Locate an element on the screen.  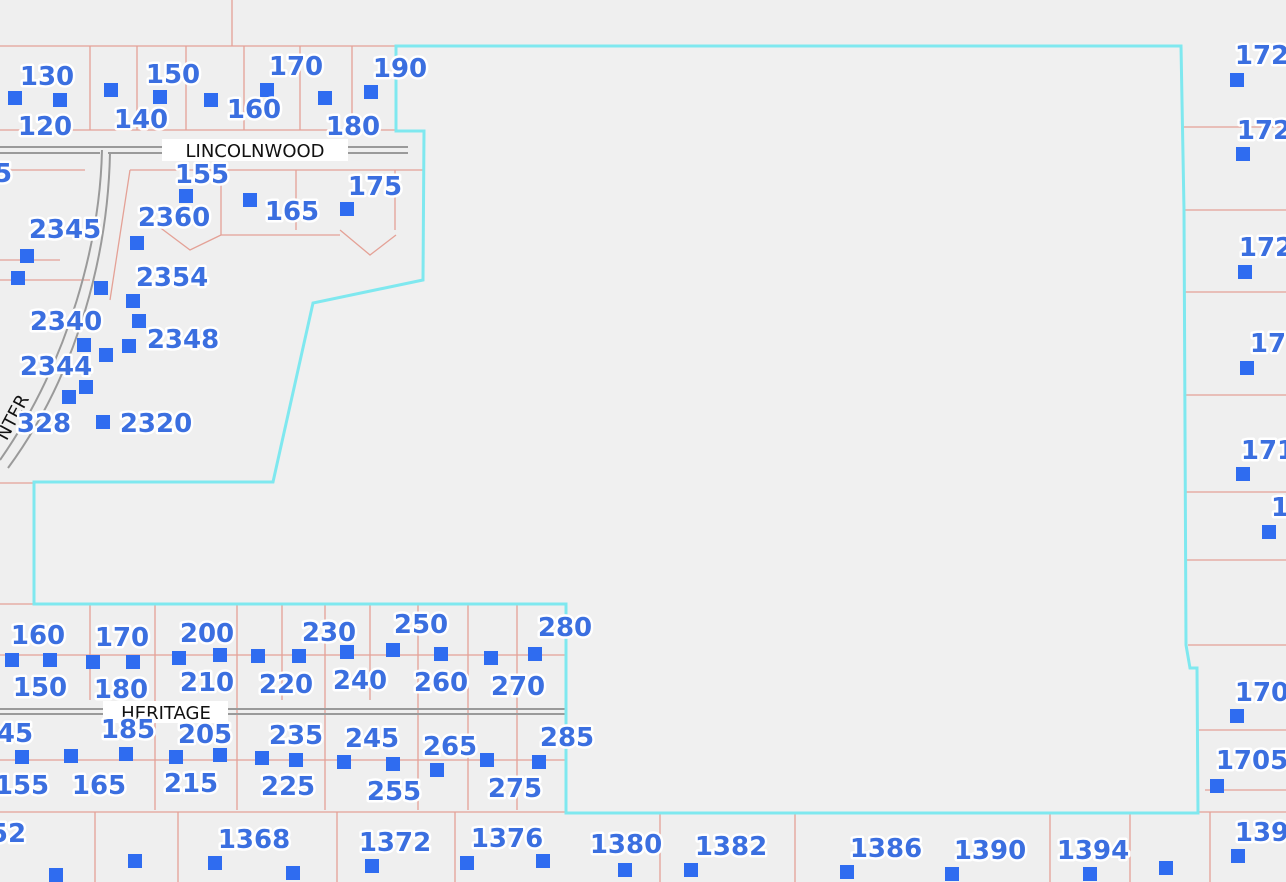
address-label: 165 is located at coordinates (99, 786).